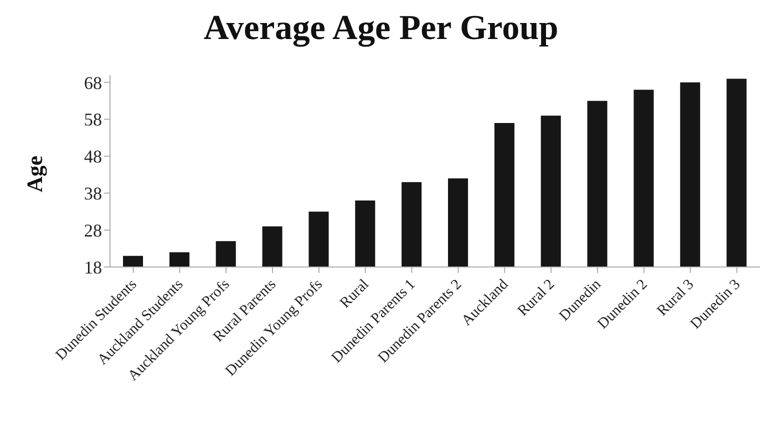  Describe the element at coordinates (93, 156) in the screenshot. I see `y-tick-label: 48` at that location.